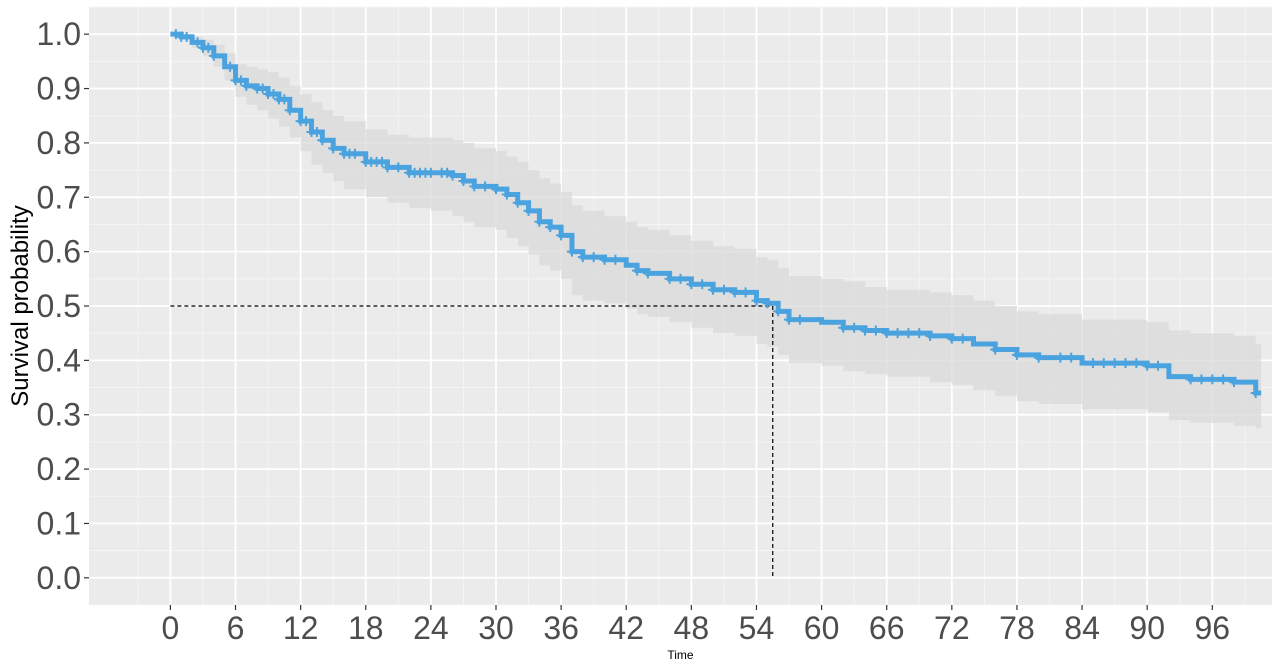 The height and width of the screenshot is (669, 1280). Describe the element at coordinates (1213, 628) in the screenshot. I see `x-tick-label: 96` at that location.